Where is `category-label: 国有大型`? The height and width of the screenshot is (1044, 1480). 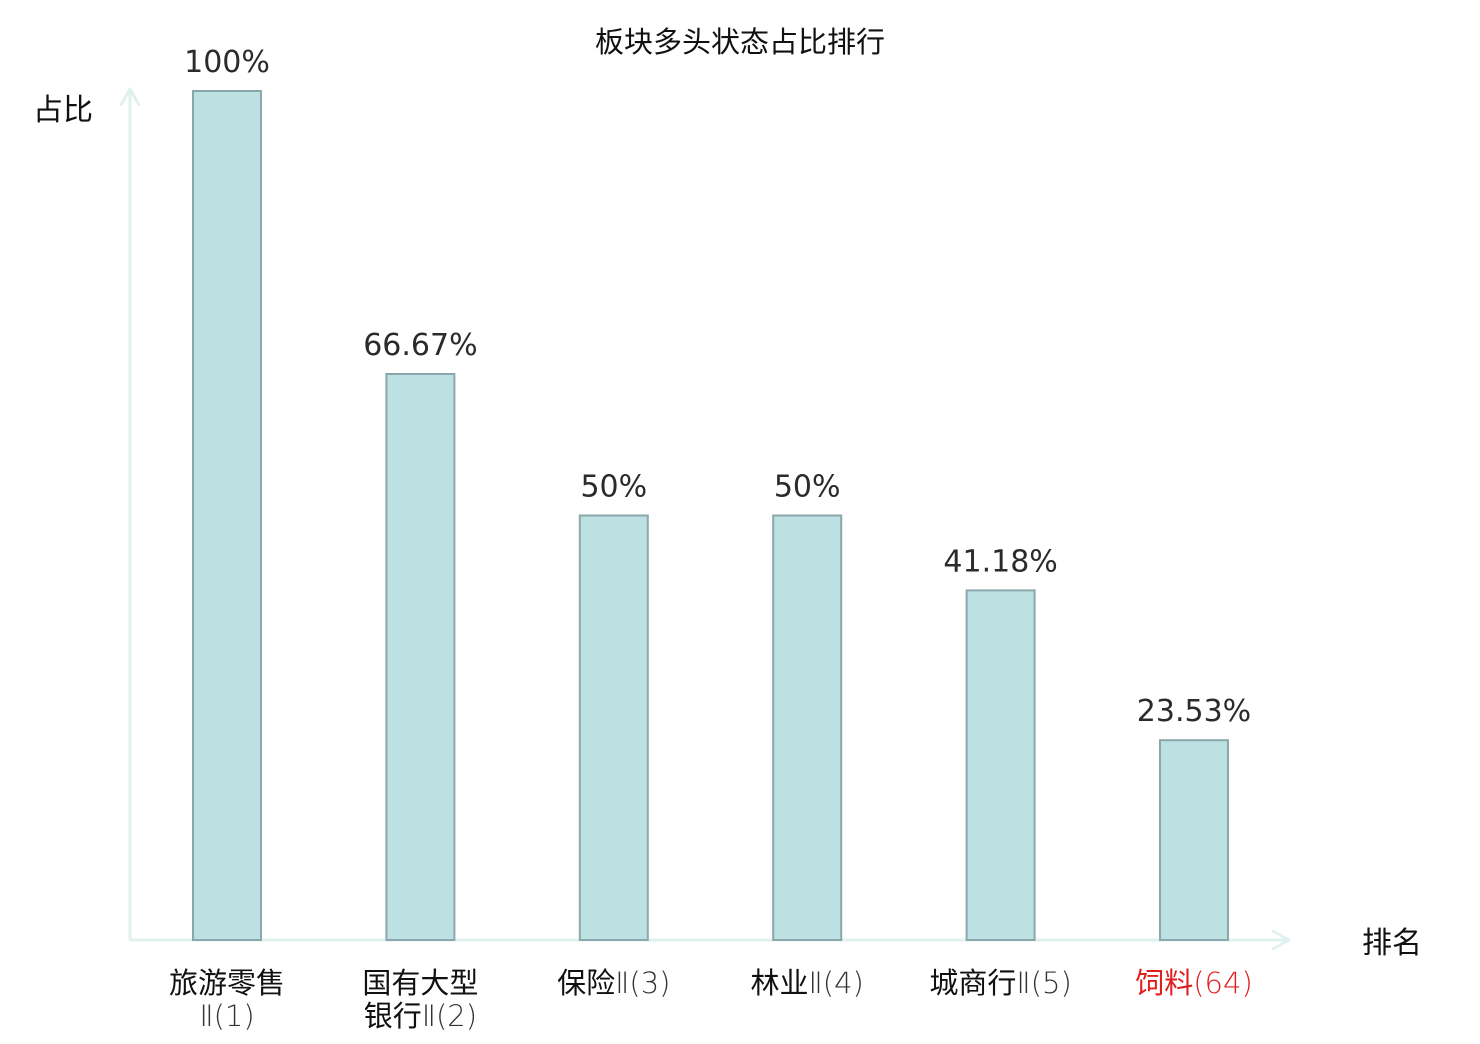 category-label: 国有大型 is located at coordinates (420, 983).